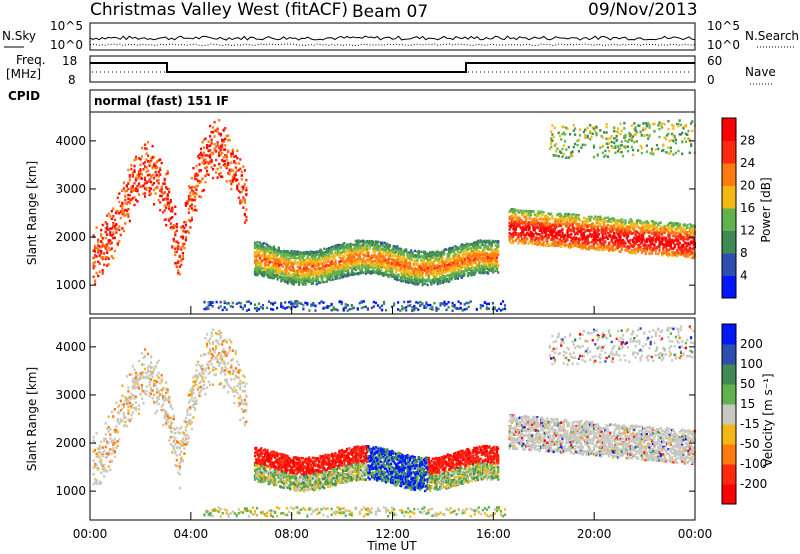 The image size is (800, 554). What do you see at coordinates (219, 10) in the screenshot?
I see `station-title: Christmas Valley West (fitACF)` at bounding box center [219, 10].